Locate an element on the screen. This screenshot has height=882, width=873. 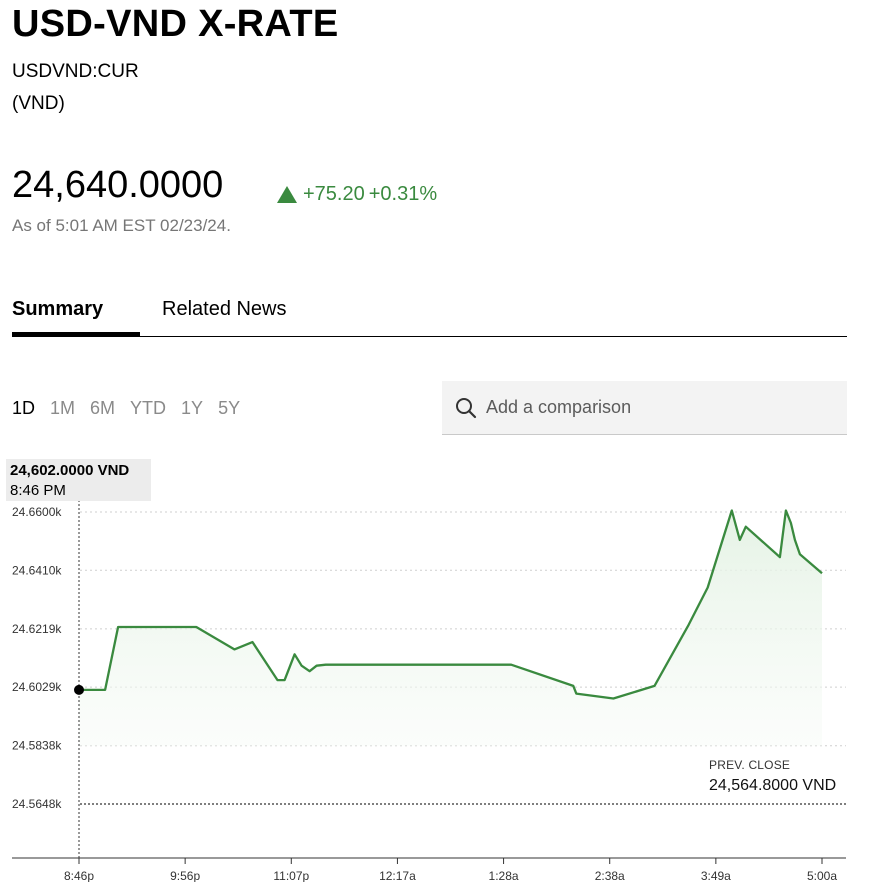
tooltip-value: 24,602.0000 VND is located at coordinates (70, 470).